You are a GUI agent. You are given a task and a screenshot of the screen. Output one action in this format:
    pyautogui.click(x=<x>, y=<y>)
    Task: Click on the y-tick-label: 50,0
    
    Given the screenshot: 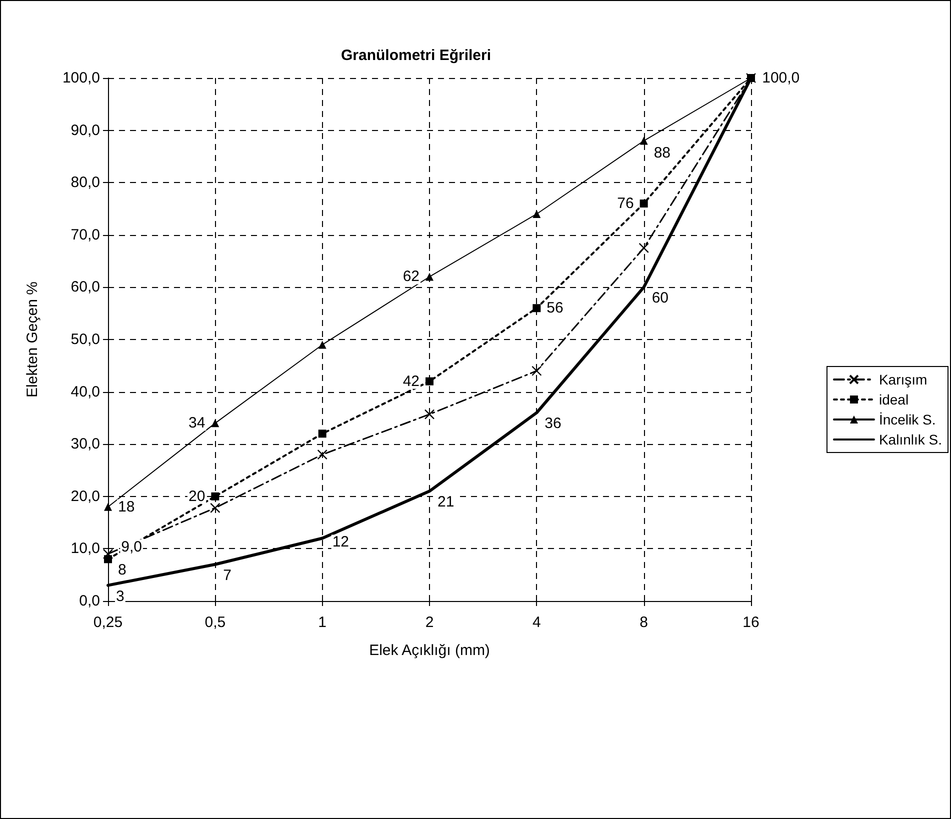 What is the action you would take?
    pyautogui.click(x=85, y=339)
    